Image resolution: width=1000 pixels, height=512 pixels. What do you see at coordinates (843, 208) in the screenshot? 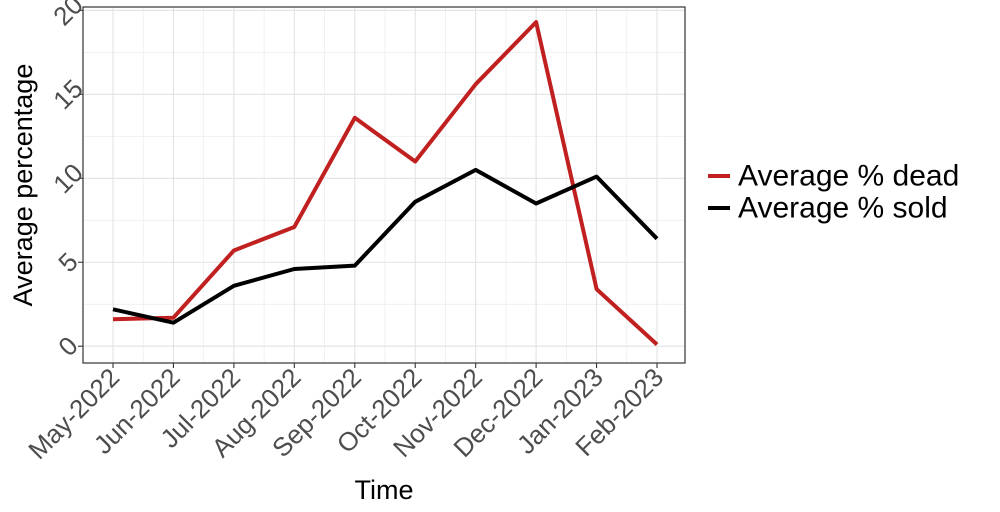
I see `legend-label: Average % sold` at bounding box center [843, 208].